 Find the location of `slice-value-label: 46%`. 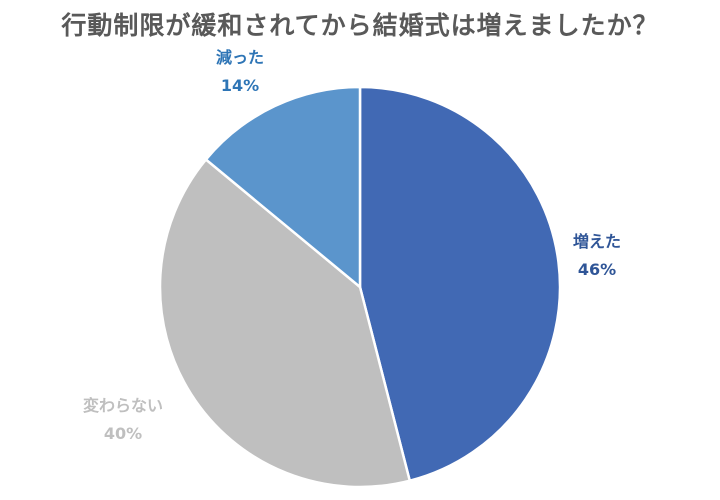

slice-value-label: 46% is located at coordinates (597, 269).